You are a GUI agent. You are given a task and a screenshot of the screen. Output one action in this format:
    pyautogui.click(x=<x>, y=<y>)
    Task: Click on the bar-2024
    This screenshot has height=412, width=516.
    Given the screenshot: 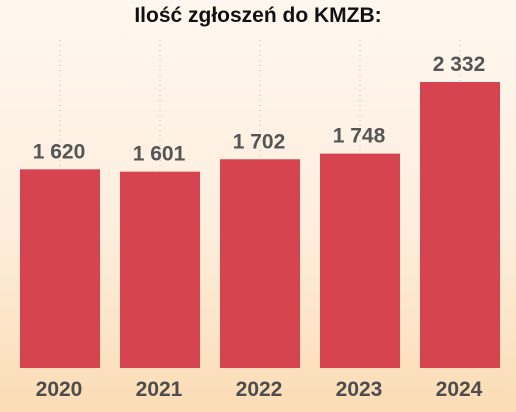 What is the action you would take?
    pyautogui.click(x=460, y=225)
    